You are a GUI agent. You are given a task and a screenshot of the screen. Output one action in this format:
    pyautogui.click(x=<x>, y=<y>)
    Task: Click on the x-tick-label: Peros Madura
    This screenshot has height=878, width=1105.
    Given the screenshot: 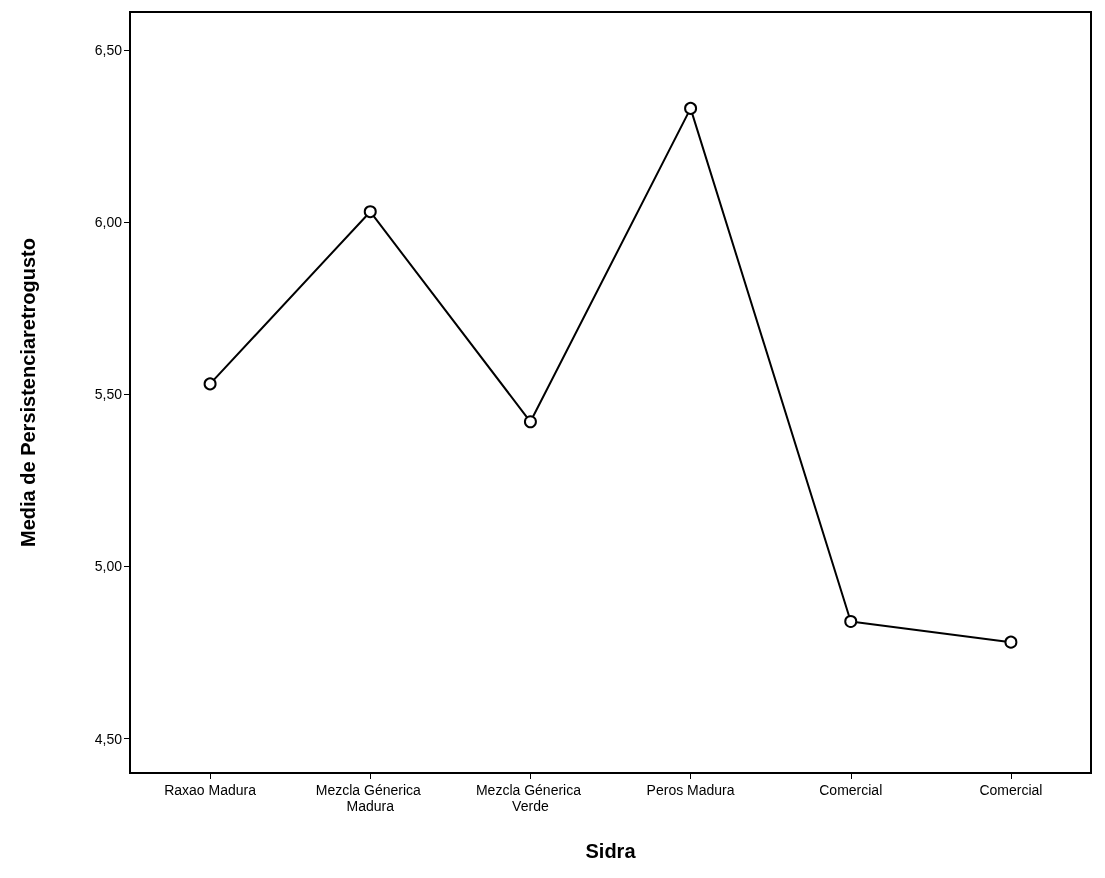 What is the action you would take?
    pyautogui.click(x=690, y=790)
    